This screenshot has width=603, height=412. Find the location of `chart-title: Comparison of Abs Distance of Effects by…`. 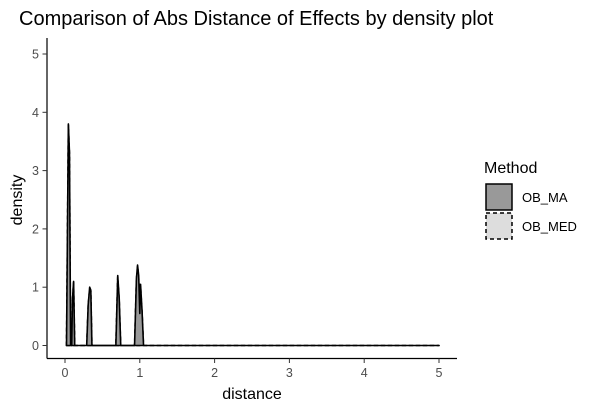

chart-title: Comparison of Abs Distance of Effects by… is located at coordinates (256, 19).